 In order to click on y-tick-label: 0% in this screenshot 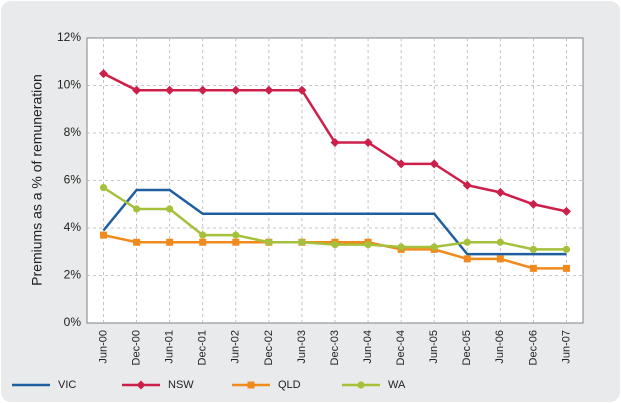, I will do `click(73, 322)`.